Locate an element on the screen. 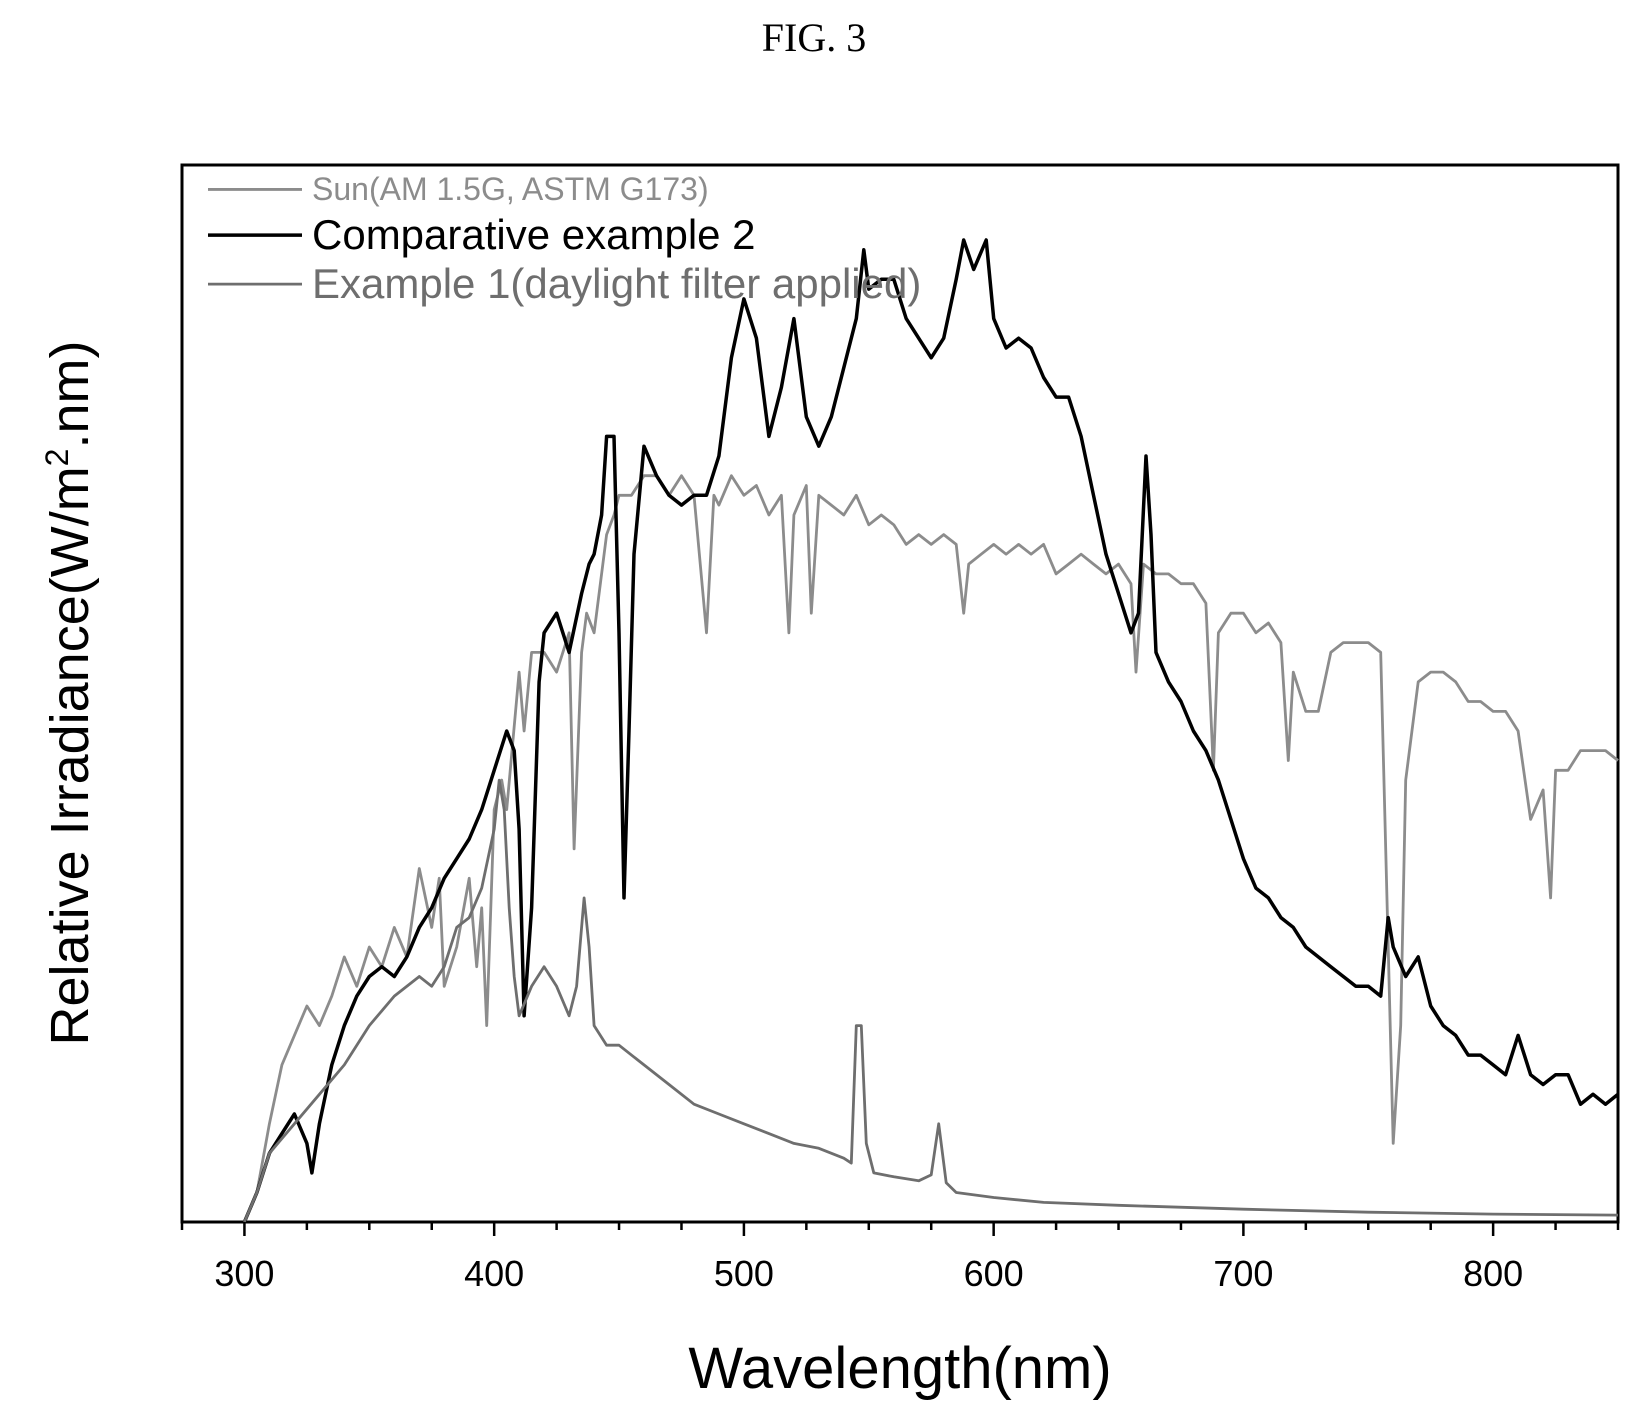  x-axis: 300 400 500 600 700 800 is located at coordinates (900, 1258).